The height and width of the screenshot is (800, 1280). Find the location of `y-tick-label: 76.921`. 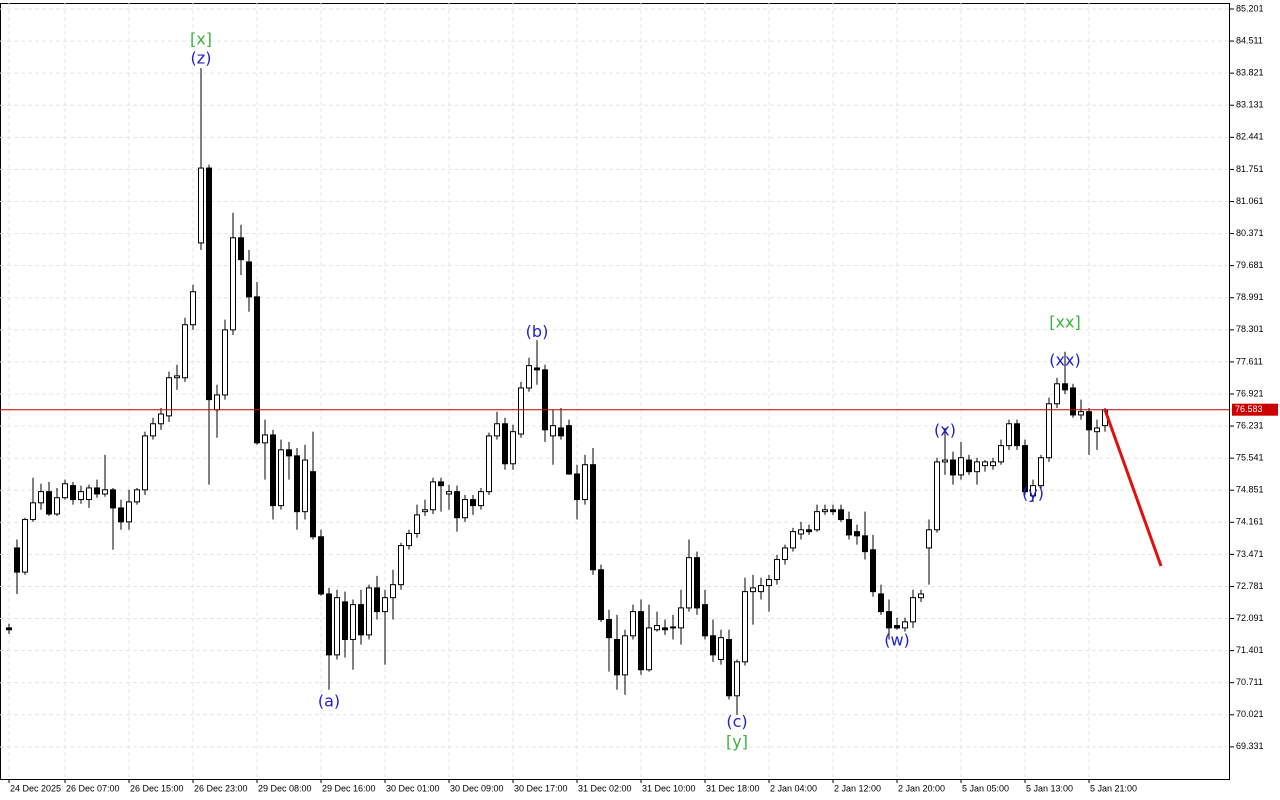

y-tick-label: 76.921 is located at coordinates (1250, 393).